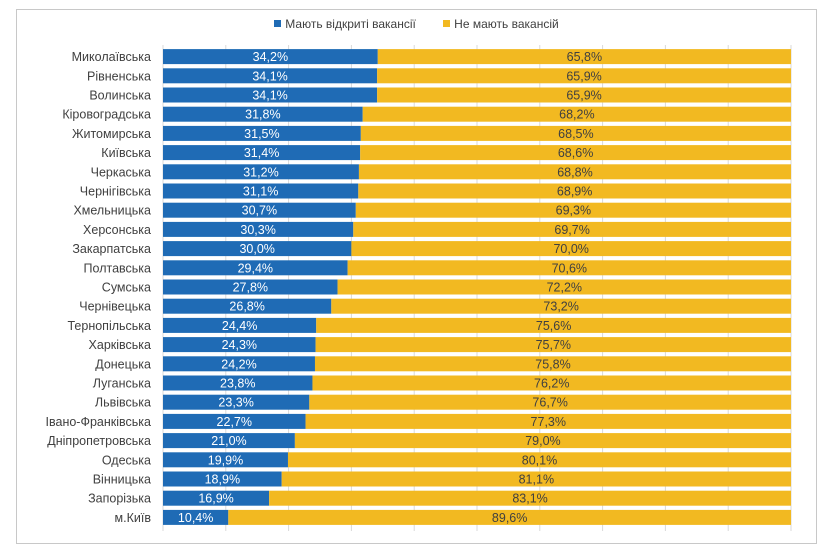 The image size is (833, 552). I want to click on category-label: Чернівецька, so click(115, 307).